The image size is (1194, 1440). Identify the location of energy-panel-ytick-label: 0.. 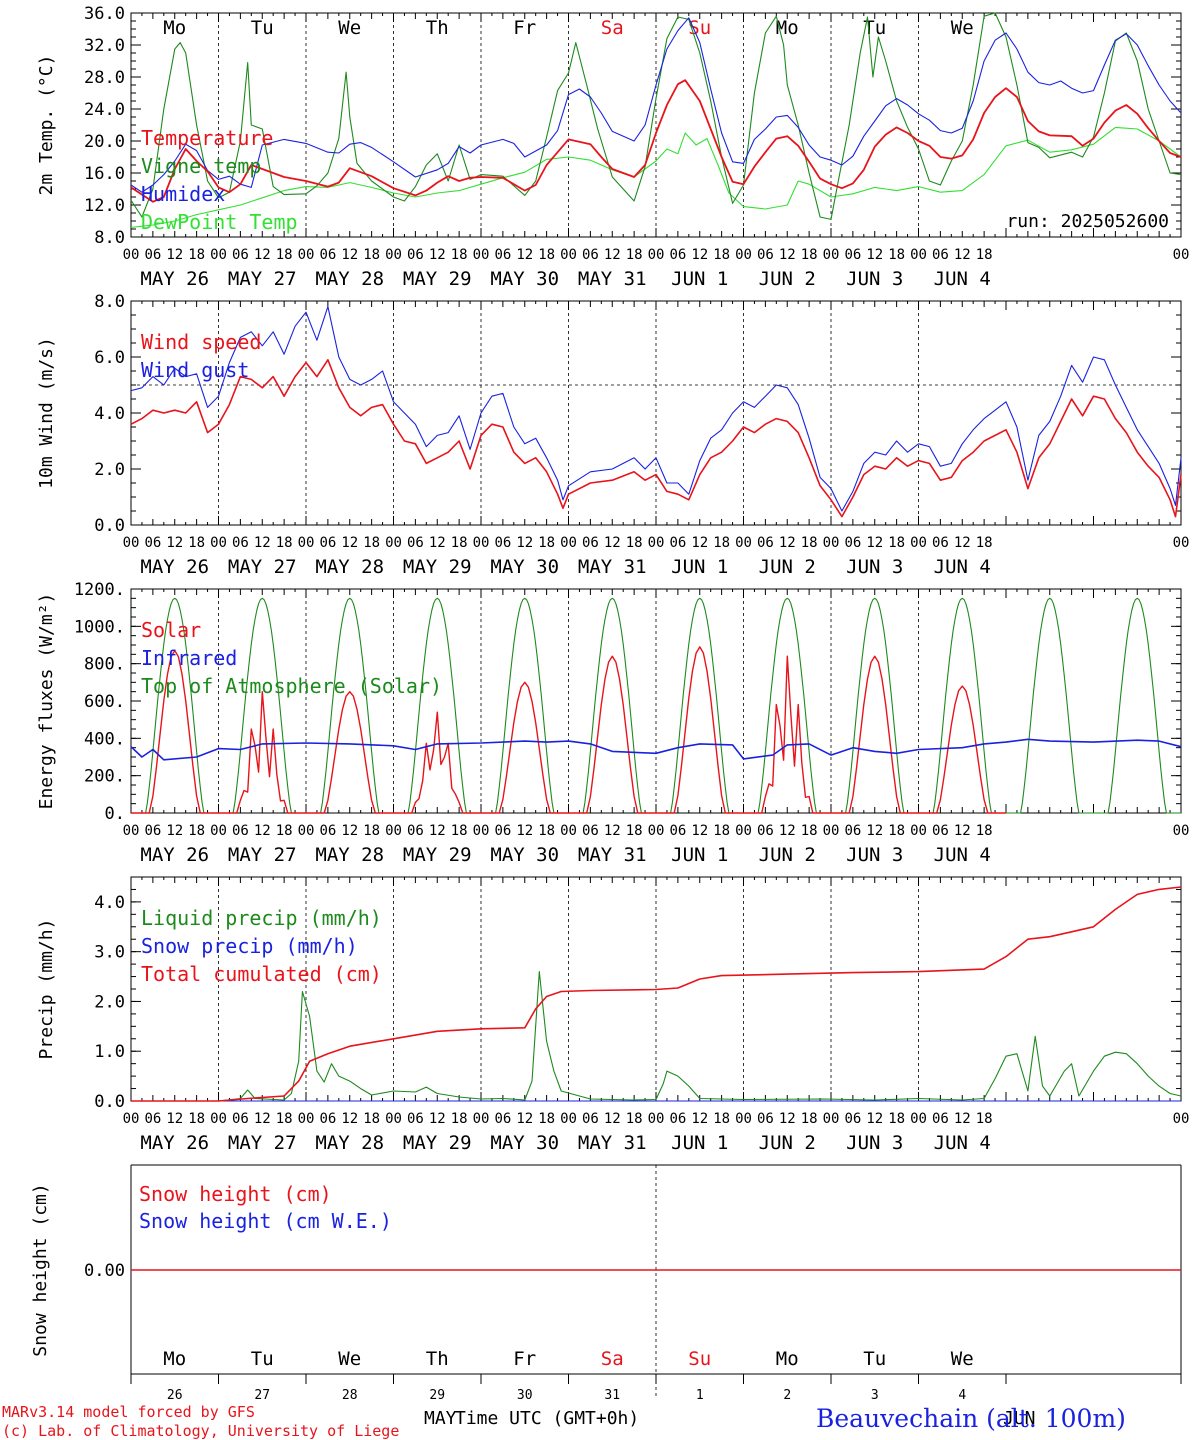
(115, 814).